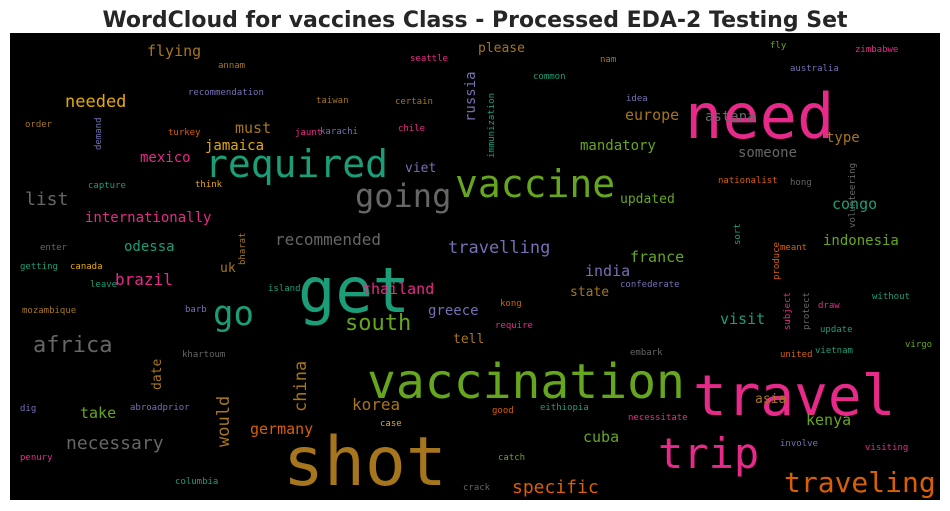 The width and height of the screenshot is (950, 511). Describe the element at coordinates (160, 408) in the screenshot. I see `word: abroadprior` at that location.